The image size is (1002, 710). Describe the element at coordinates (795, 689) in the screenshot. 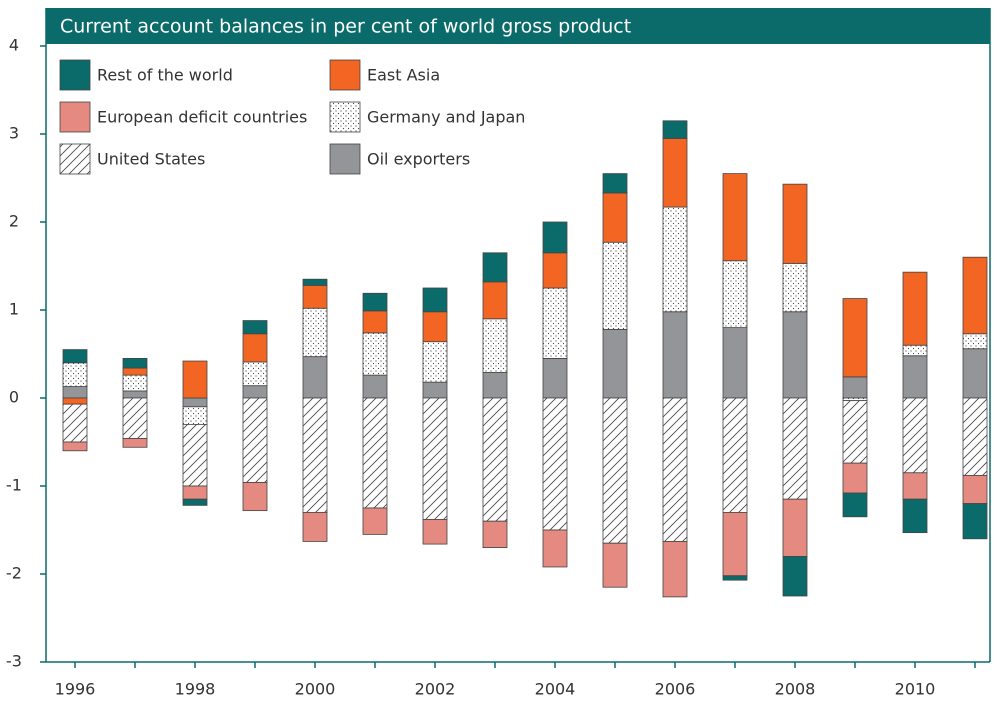

I see `x-tick-label: 2008` at that location.